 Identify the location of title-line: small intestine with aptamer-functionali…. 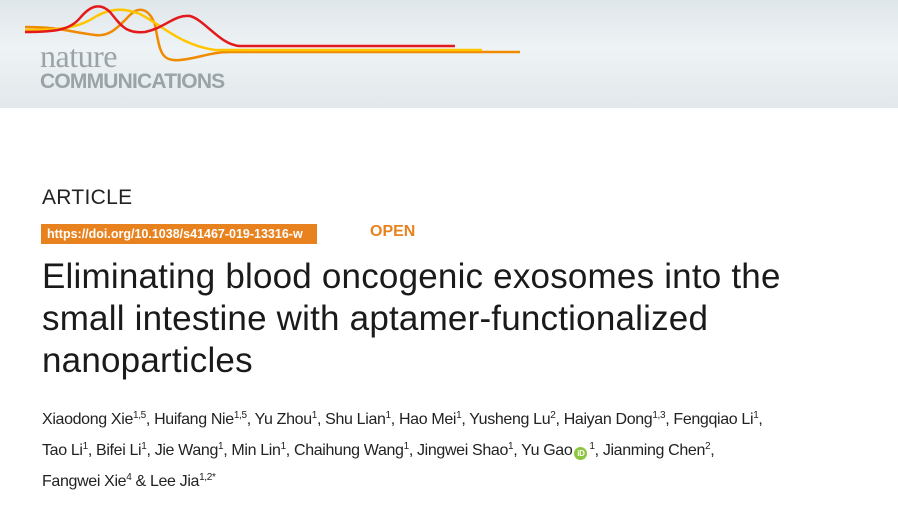
(375, 318).